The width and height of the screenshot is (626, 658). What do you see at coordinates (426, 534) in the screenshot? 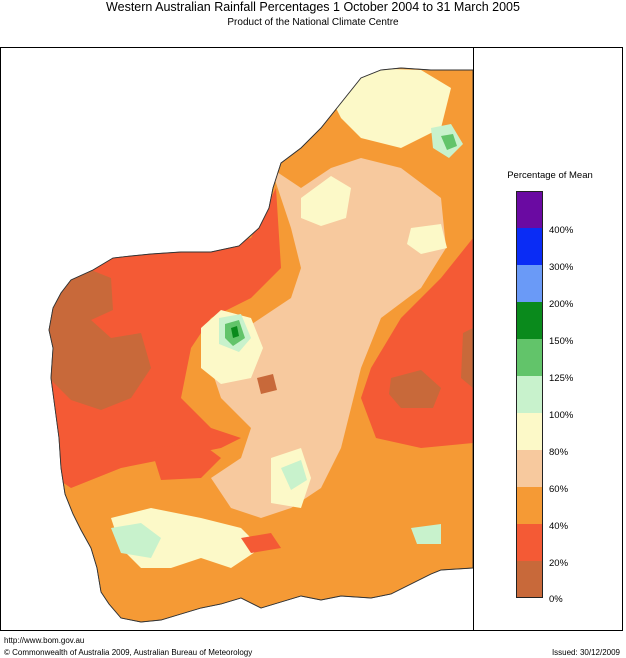
I see `region-100-125-southeast` at bounding box center [426, 534].